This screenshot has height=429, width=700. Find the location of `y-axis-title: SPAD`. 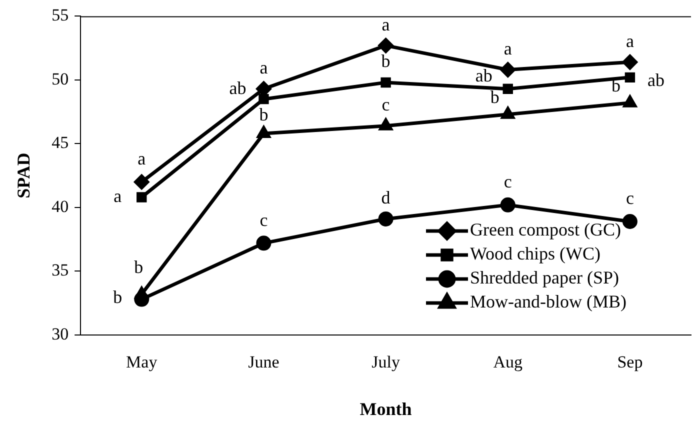

y-axis-title: SPAD is located at coordinates (23, 175).